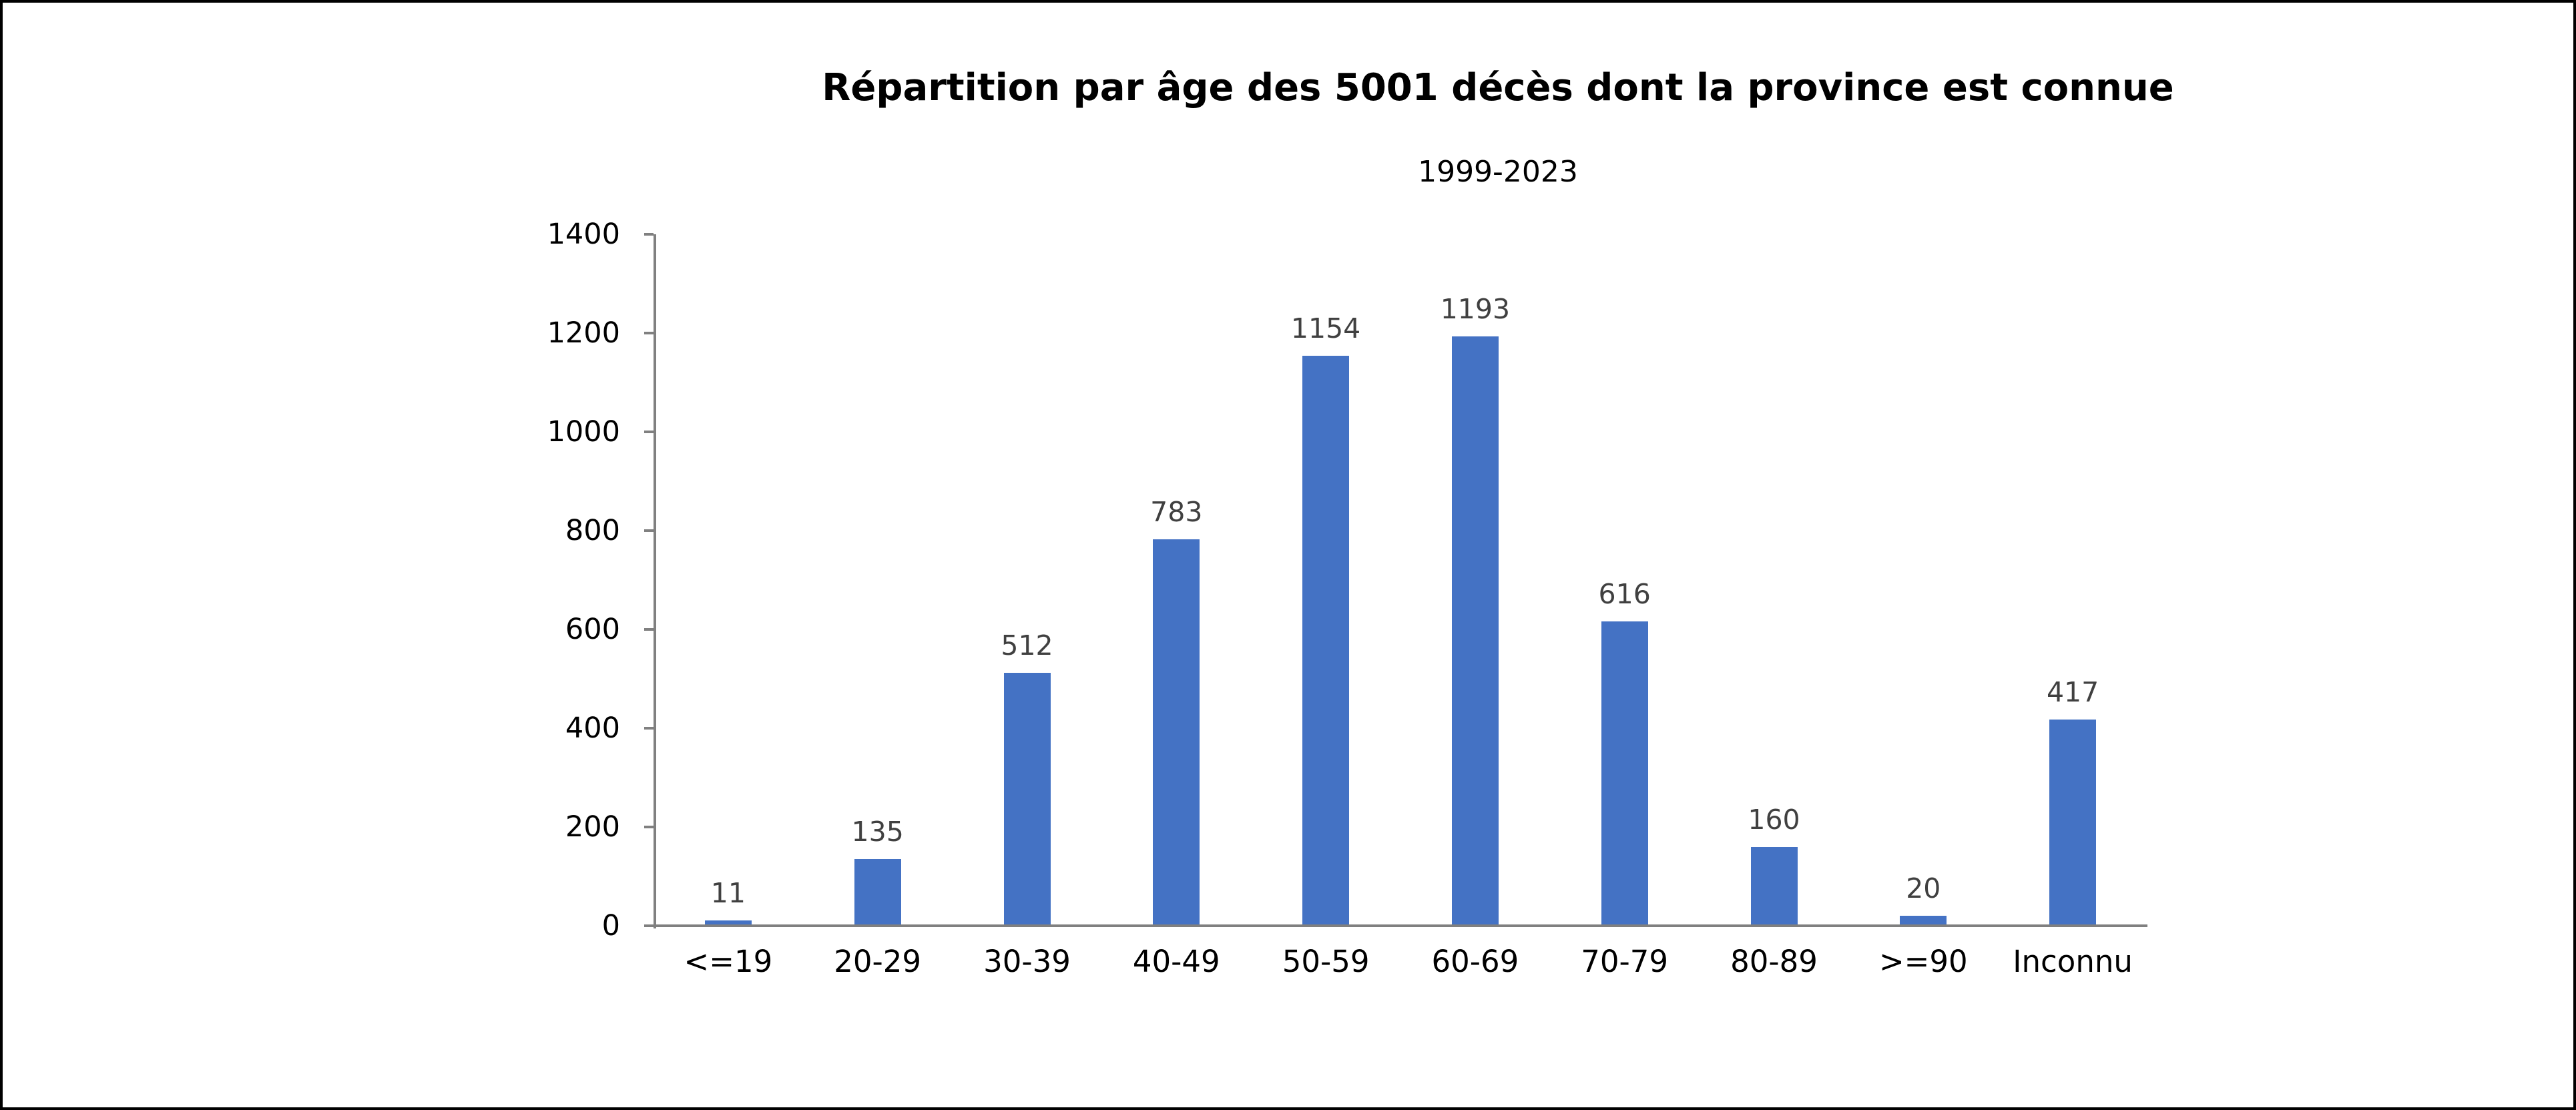  I want to click on y-axis-tick-label: 600, so click(592, 629).